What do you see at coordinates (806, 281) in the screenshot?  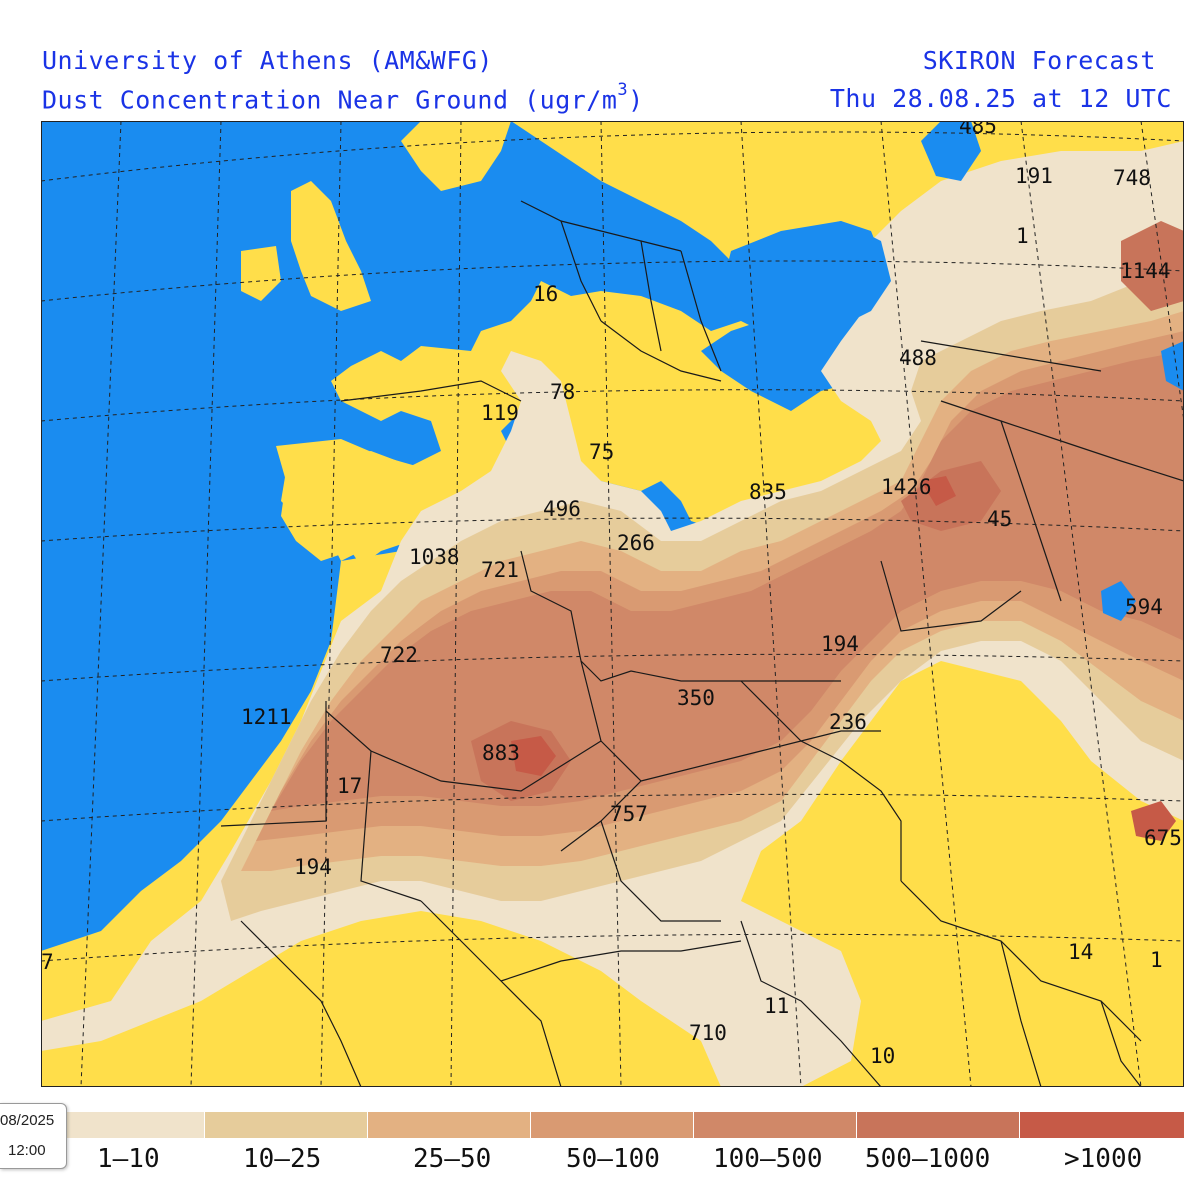 I see `black-sea` at bounding box center [806, 281].